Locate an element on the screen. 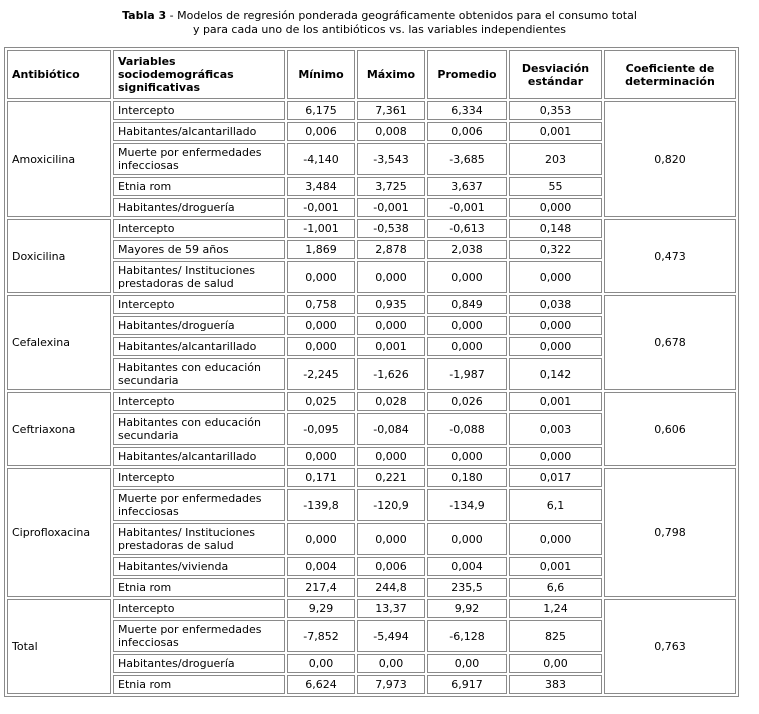 The width and height of the screenshot is (759, 714). table-row: Habitantes/droguería 0,00 0,00 0,00 0,00 is located at coordinates (371, 663).